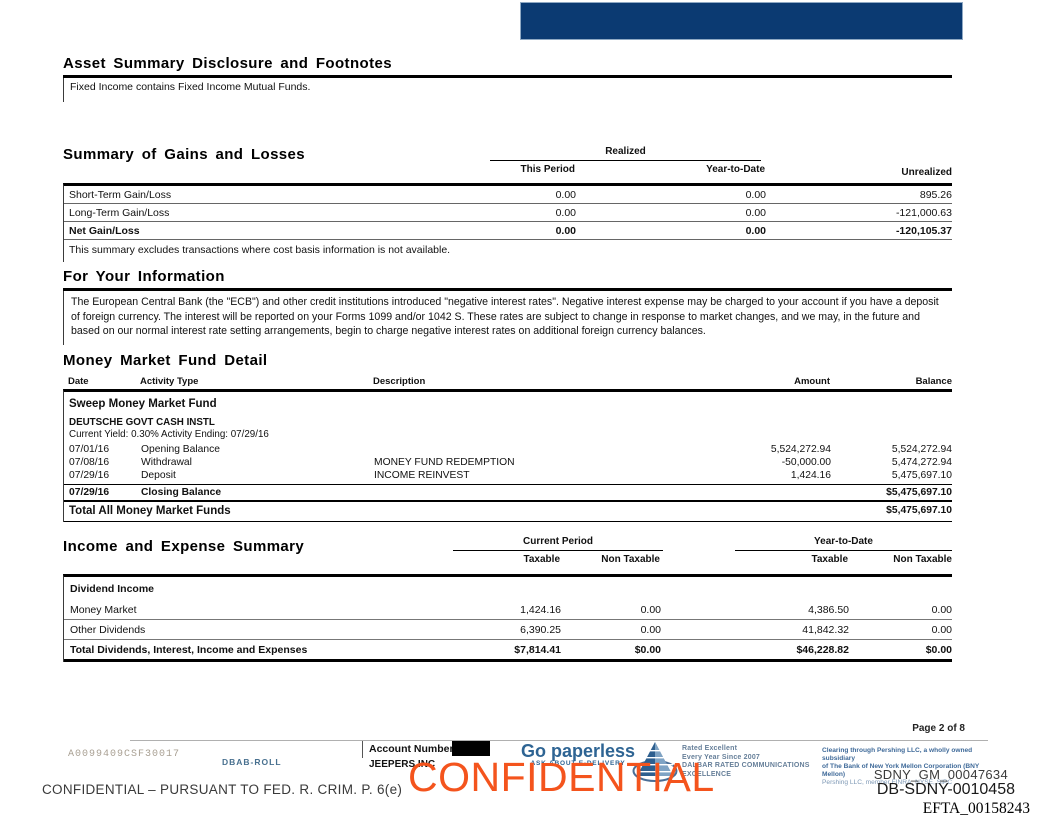  What do you see at coordinates (812, 381) in the screenshot?
I see `column-header-amount: Amount` at bounding box center [812, 381].